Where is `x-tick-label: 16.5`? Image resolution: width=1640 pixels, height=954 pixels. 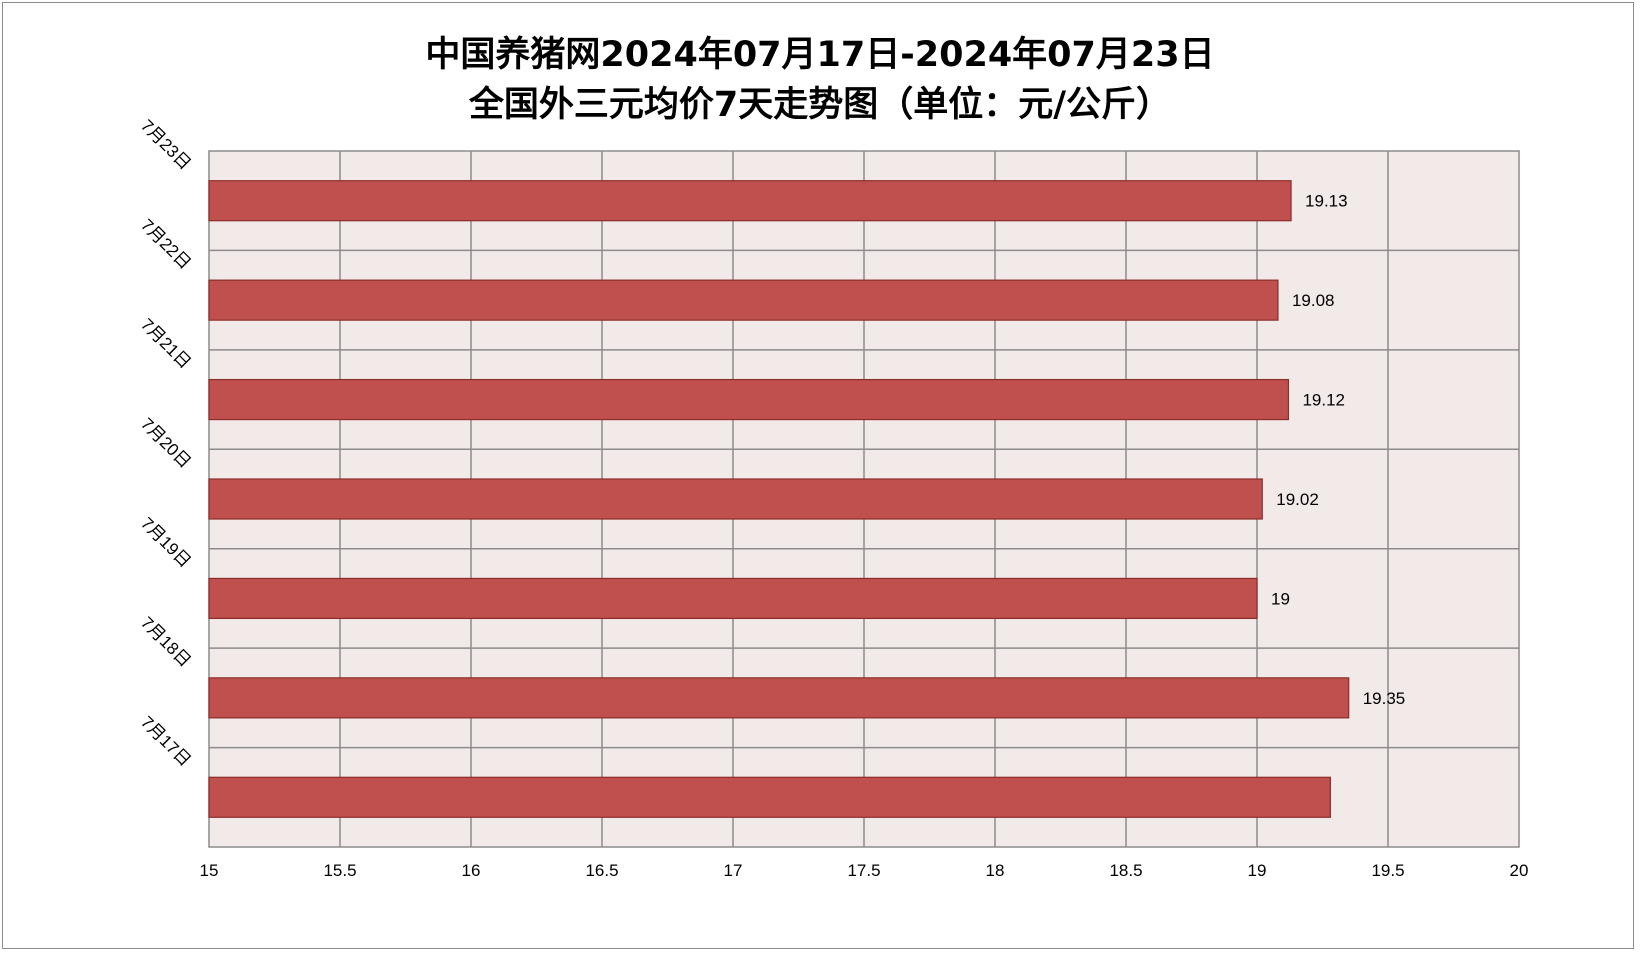
x-tick-label: 16.5 is located at coordinates (601, 870).